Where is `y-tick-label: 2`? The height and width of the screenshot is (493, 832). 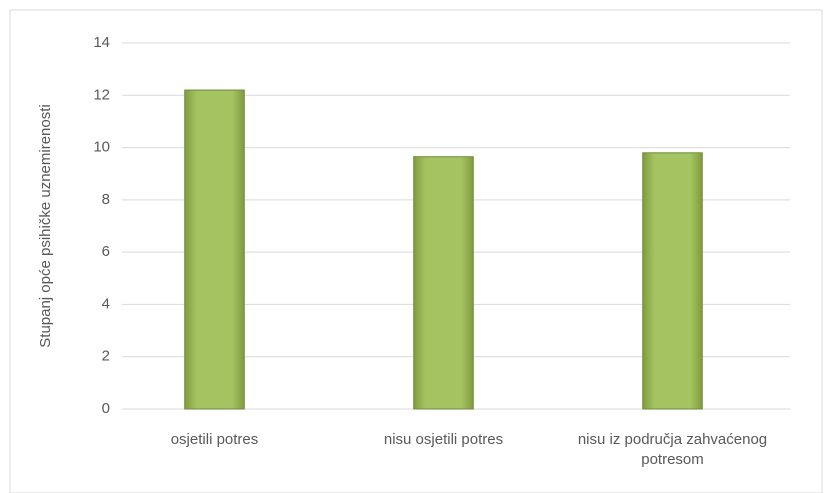
y-tick-label: 2 is located at coordinates (106, 356).